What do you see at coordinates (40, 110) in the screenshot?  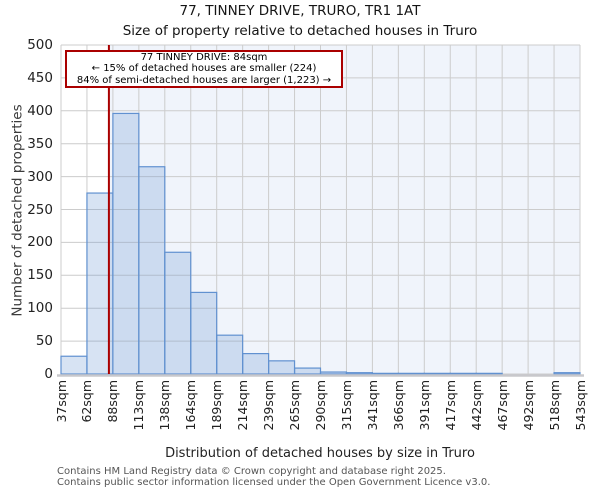 I see `y-tick-label: 400` at bounding box center [40, 110].